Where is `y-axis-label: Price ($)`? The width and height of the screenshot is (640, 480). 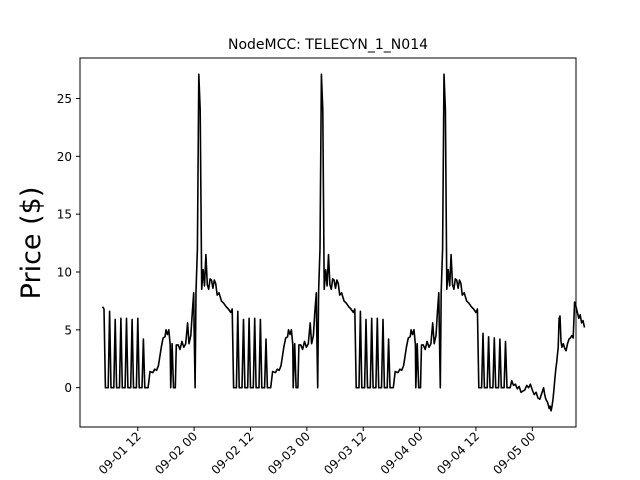 y-axis-label: Price ($) is located at coordinates (31, 243).